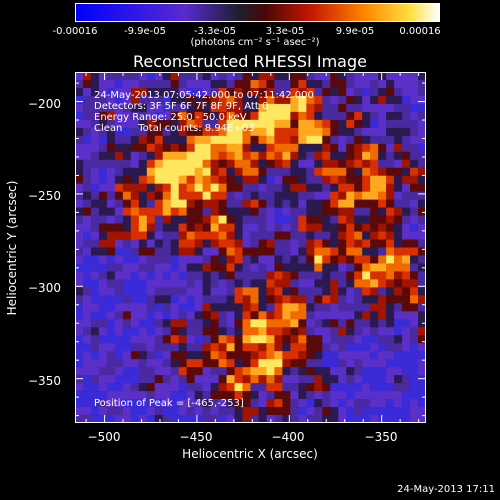  Describe the element at coordinates (174, 128) in the screenshot. I see `info-clean: Clean Total counts: 8.94E+03` at that location.